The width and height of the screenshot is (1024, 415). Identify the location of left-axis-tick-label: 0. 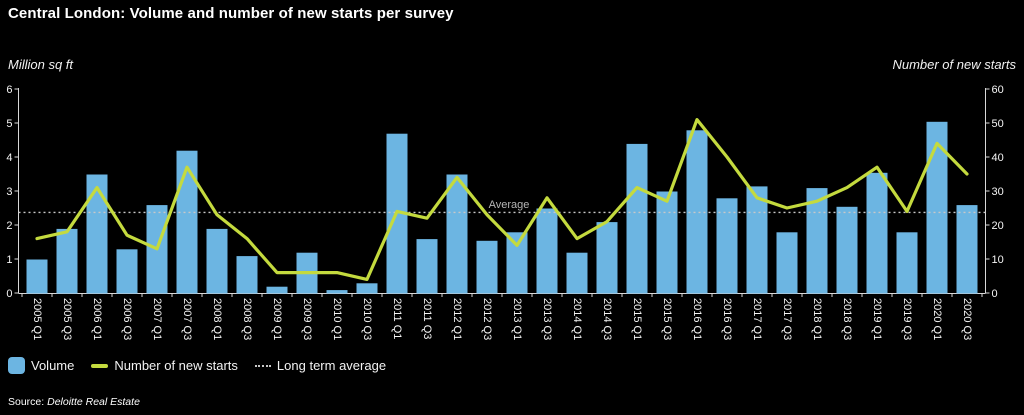
(9, 294).